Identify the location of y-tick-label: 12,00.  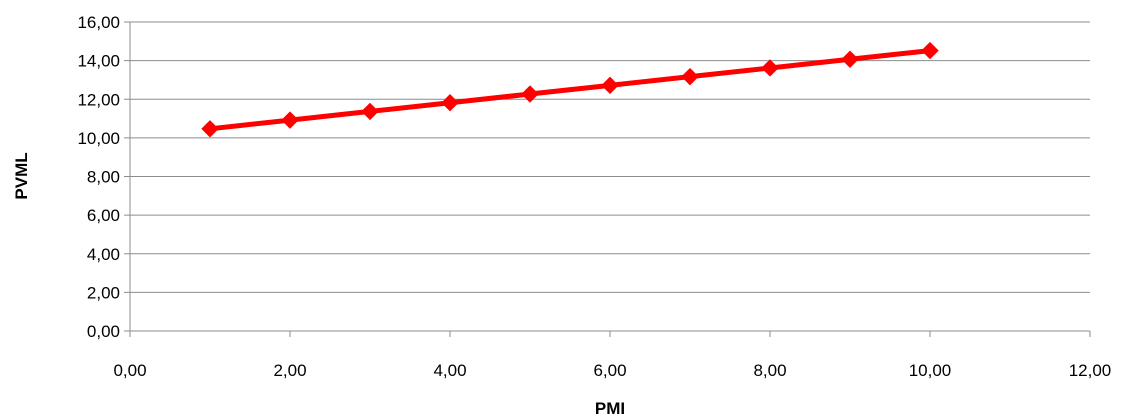
(98, 99).